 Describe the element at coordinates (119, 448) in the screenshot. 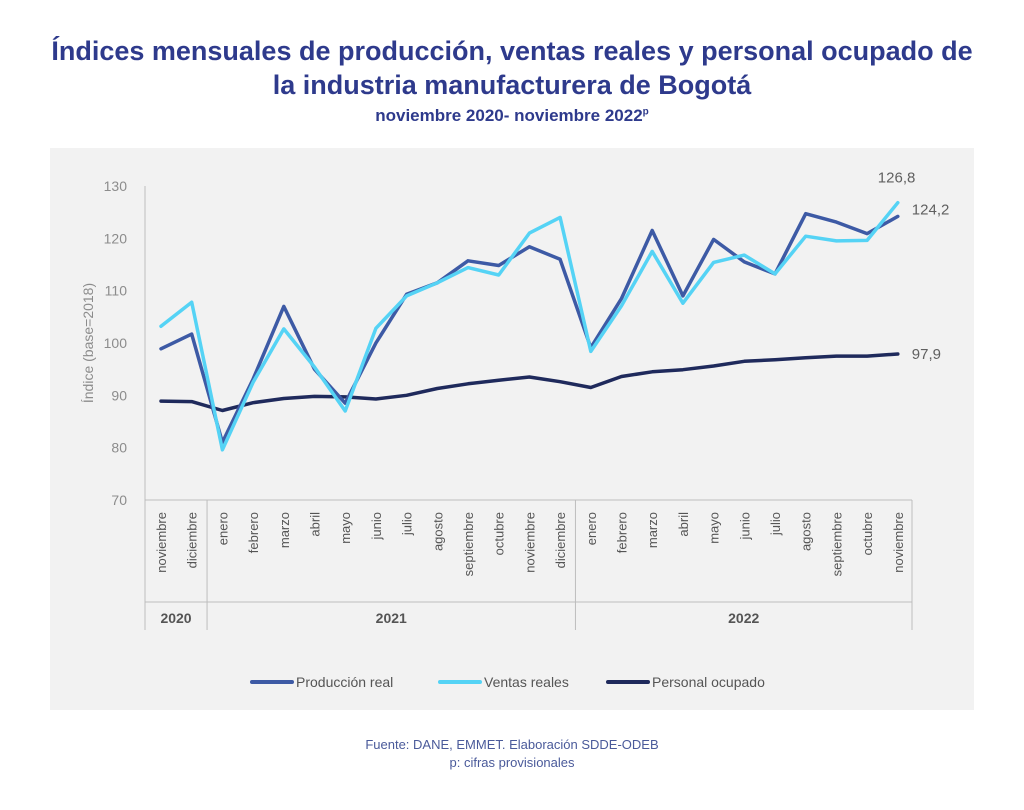

I see `y-tick-label: 80` at that location.